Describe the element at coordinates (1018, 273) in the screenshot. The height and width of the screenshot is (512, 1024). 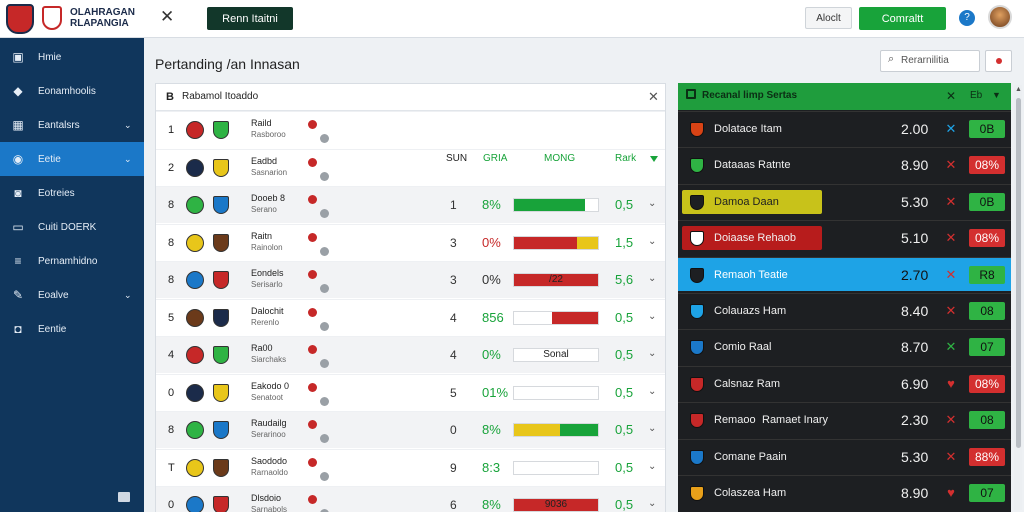
I see `scrollbar-thumb` at that location.